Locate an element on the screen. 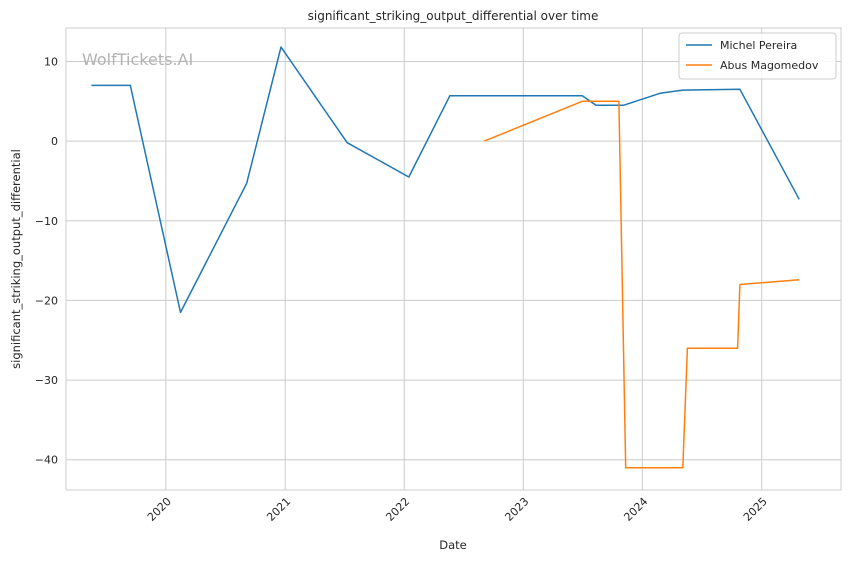 The width and height of the screenshot is (850, 561). y-tick-label: −10 is located at coordinates (46, 221).